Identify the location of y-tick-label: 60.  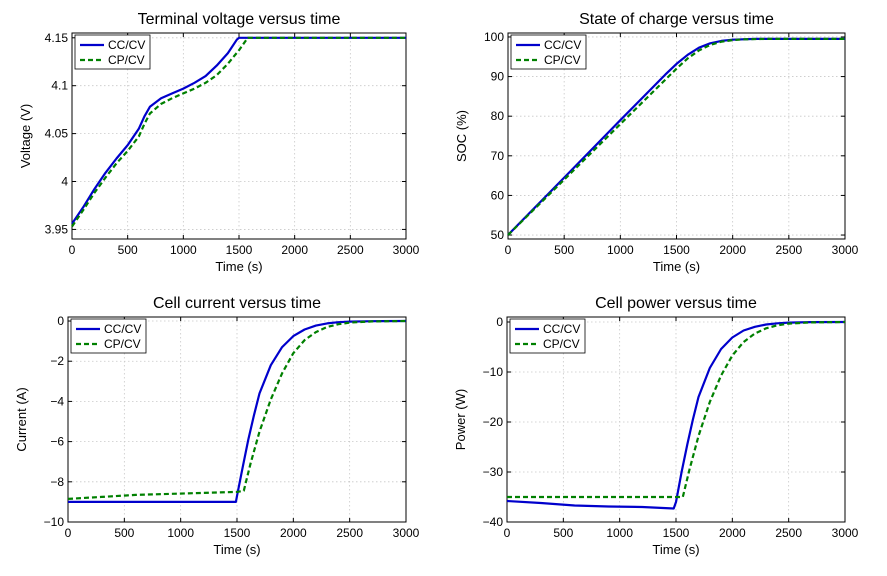
(498, 195).